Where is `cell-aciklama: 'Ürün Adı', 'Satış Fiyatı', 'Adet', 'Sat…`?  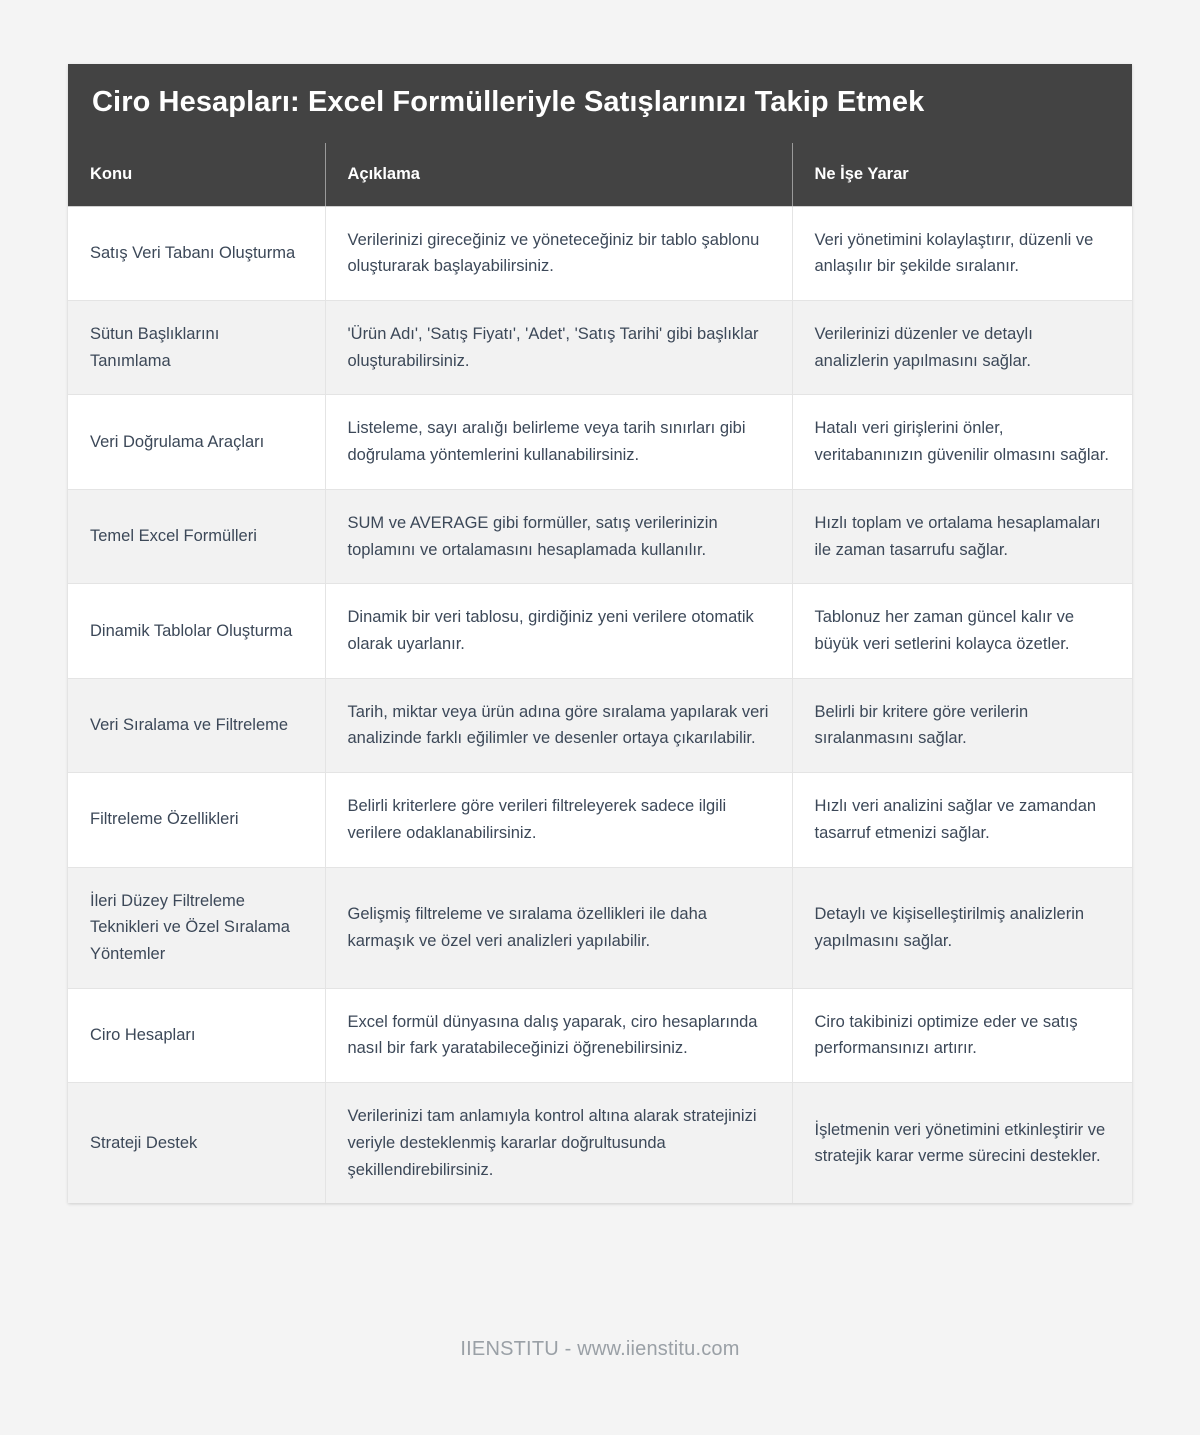 cell-aciklama: 'Ürün Adı', 'Satış Fiyatı', 'Adet', 'Sat… is located at coordinates (558, 348).